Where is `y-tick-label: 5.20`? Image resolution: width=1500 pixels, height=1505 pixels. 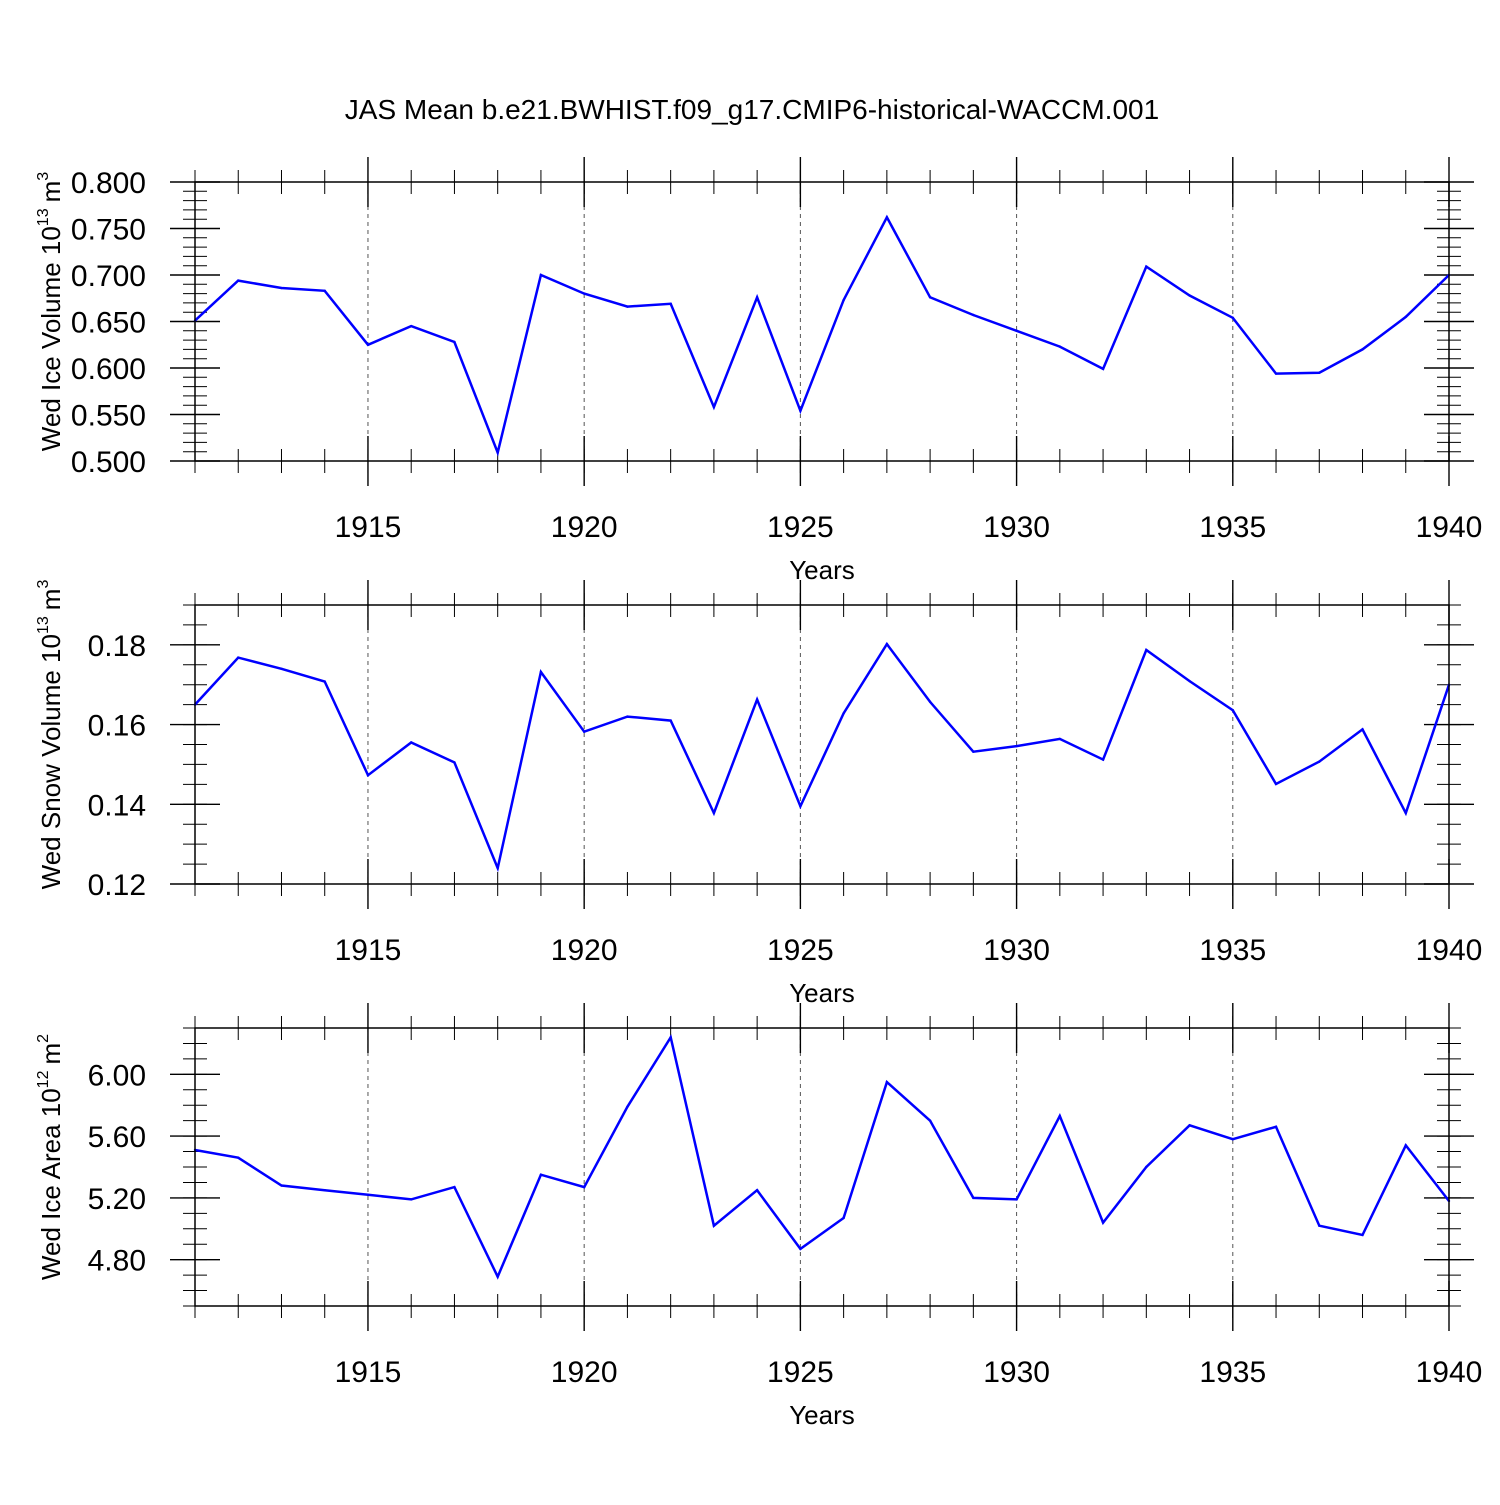
y-tick-label: 5.20 is located at coordinates (117, 1199).